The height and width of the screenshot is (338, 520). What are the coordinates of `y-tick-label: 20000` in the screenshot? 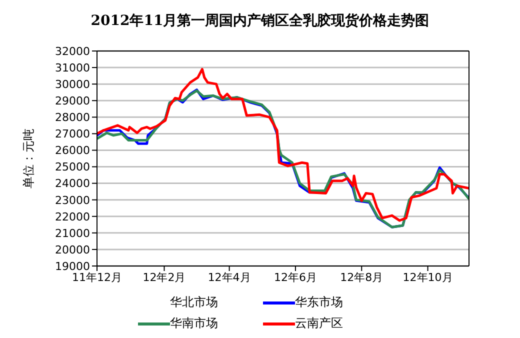 It's located at (72, 249).